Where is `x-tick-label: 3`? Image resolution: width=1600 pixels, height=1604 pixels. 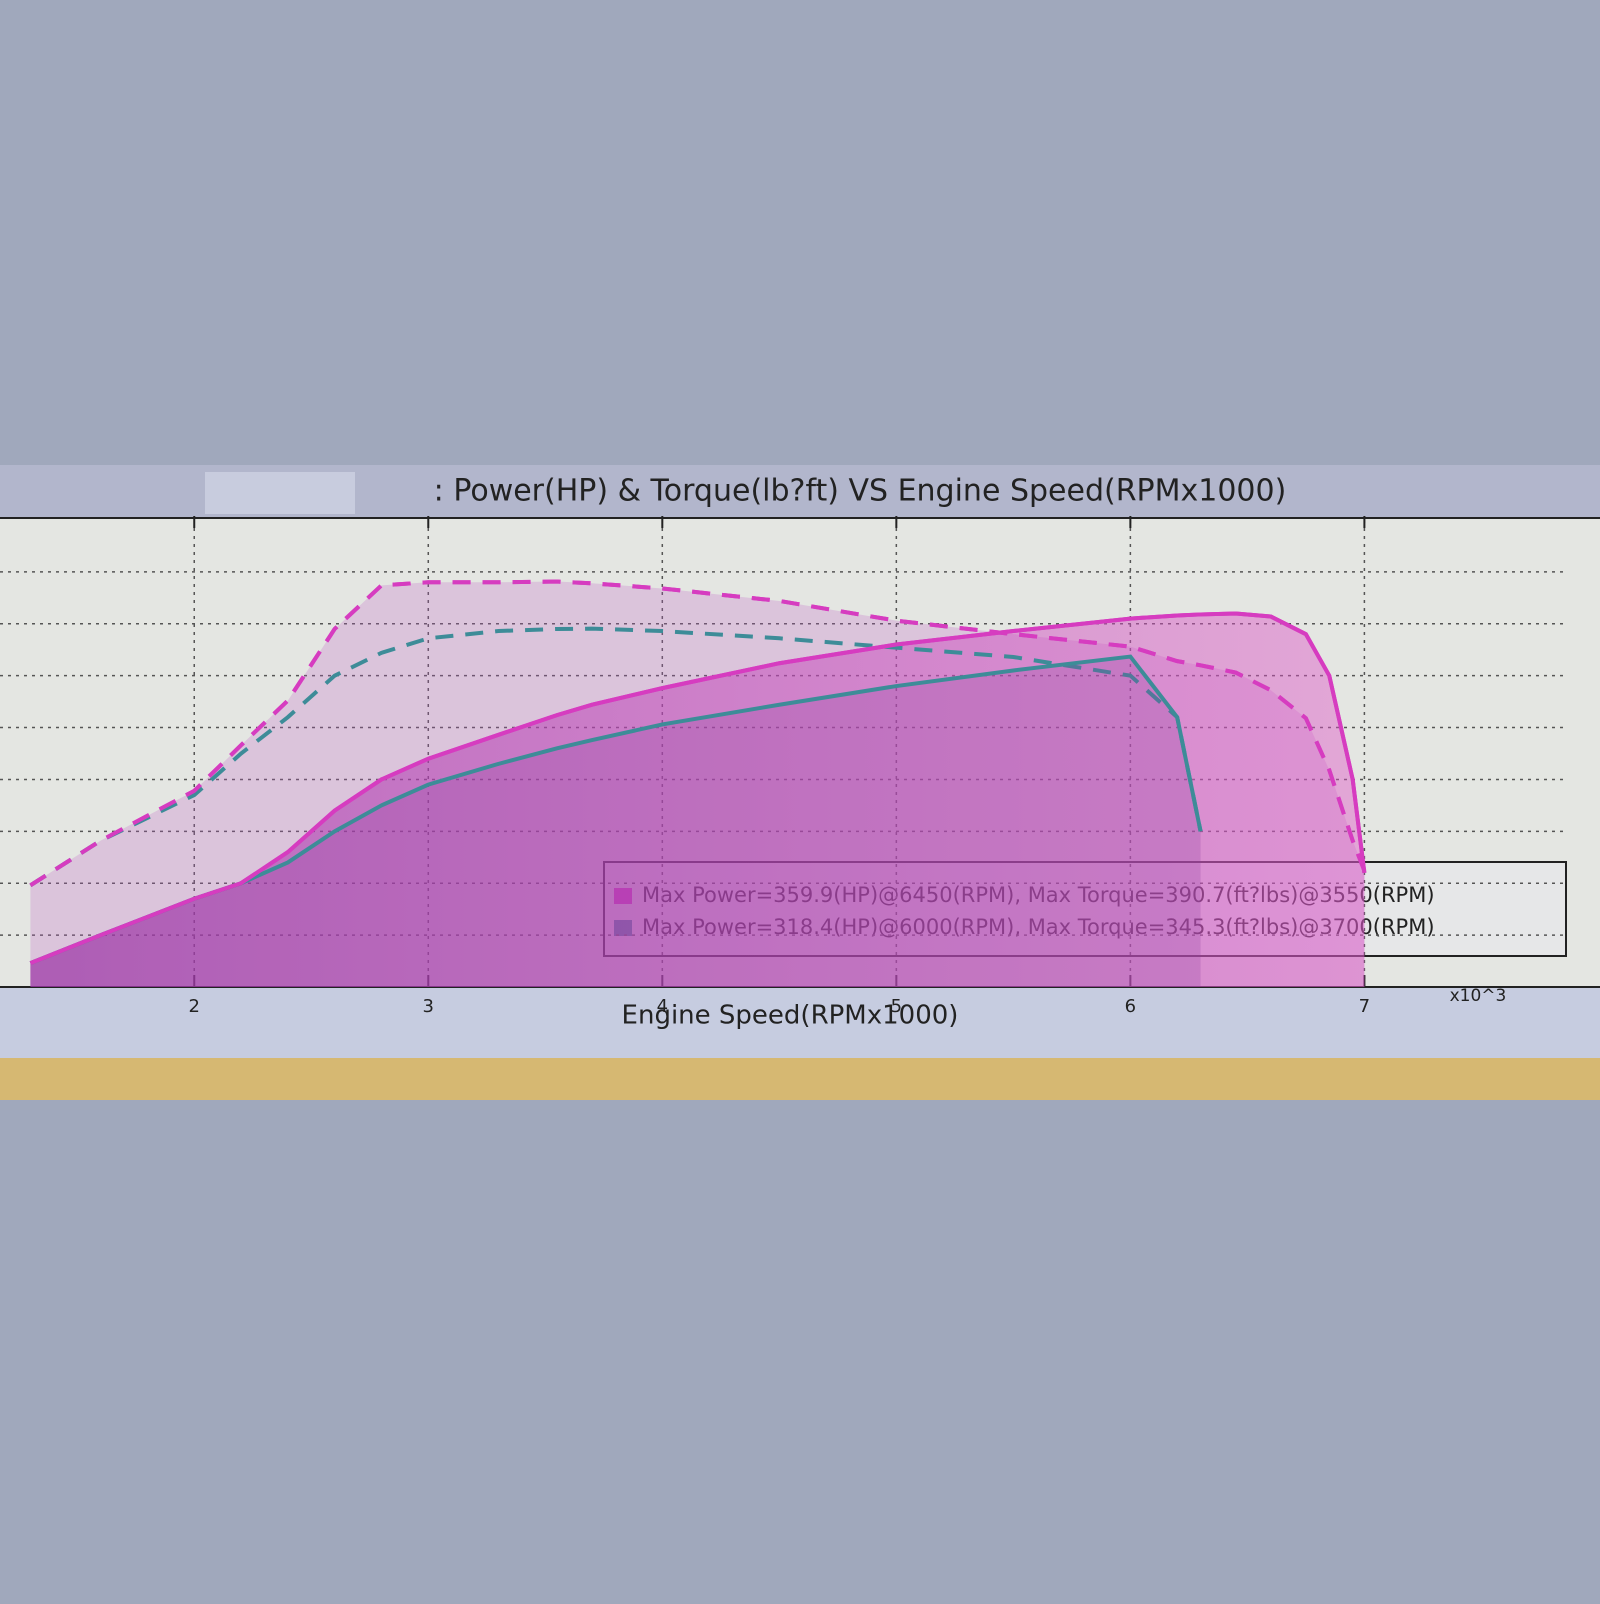 x-tick-label: 3 is located at coordinates (428, 1006).